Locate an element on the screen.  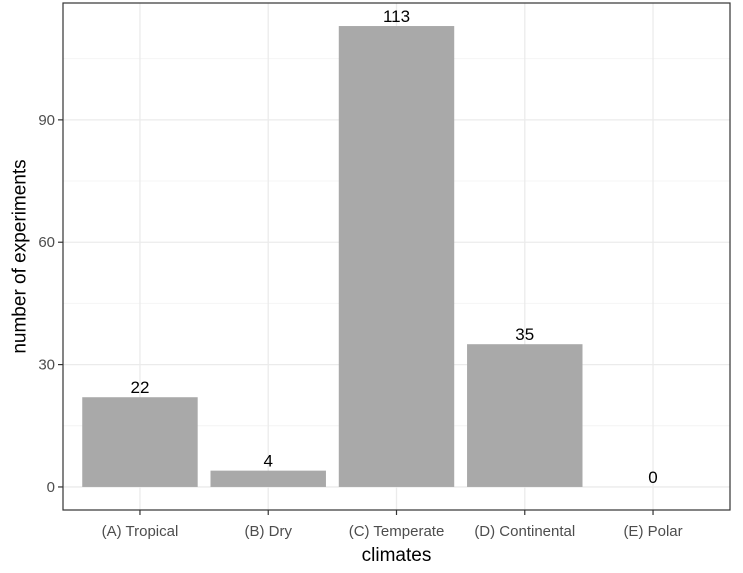
x-tick-label: (D) Continental is located at coordinates (524, 531).